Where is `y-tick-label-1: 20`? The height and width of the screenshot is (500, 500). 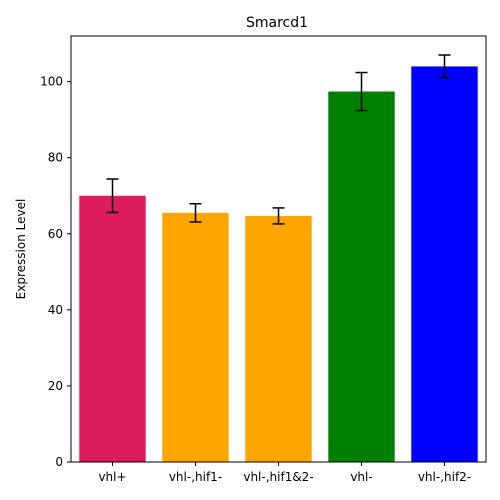 y-tick-label-1: 20 is located at coordinates (55, 386).